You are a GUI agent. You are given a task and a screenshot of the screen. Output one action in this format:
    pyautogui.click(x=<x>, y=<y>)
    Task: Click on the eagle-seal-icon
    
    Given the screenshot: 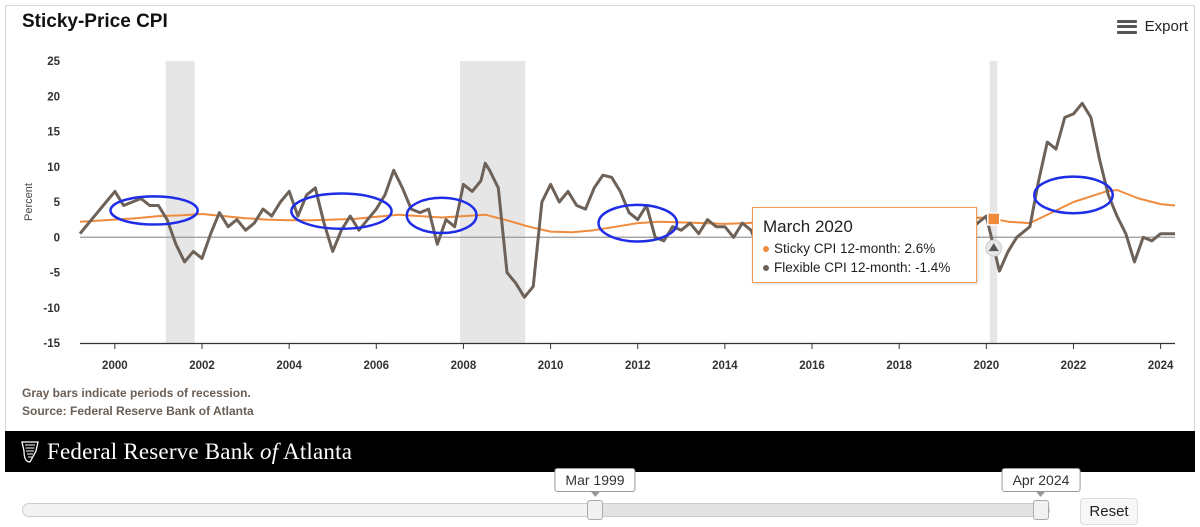 What is the action you would take?
    pyautogui.click(x=30, y=451)
    